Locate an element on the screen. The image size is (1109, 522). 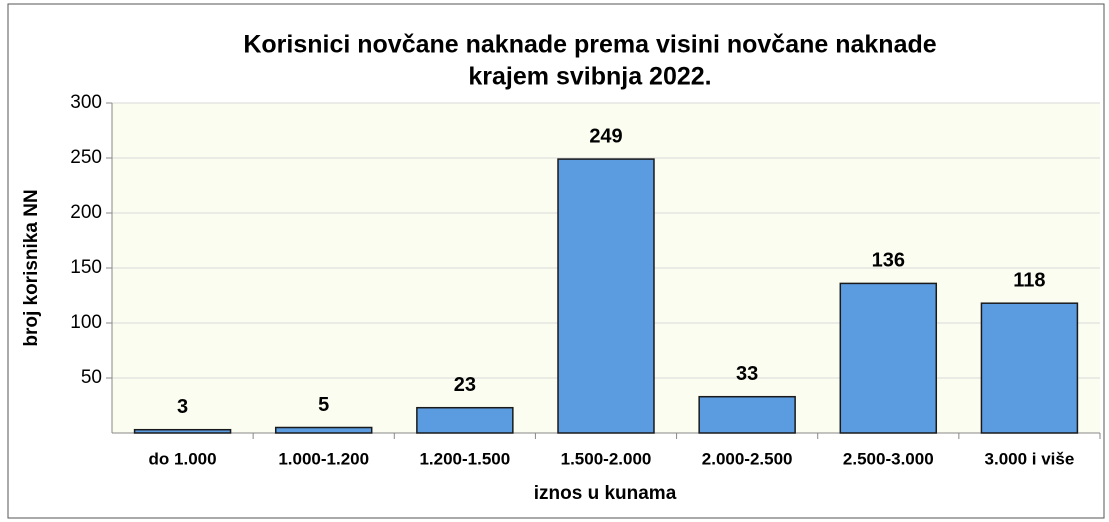
chart-title: krajem svibnja 2022. is located at coordinates (589, 77).